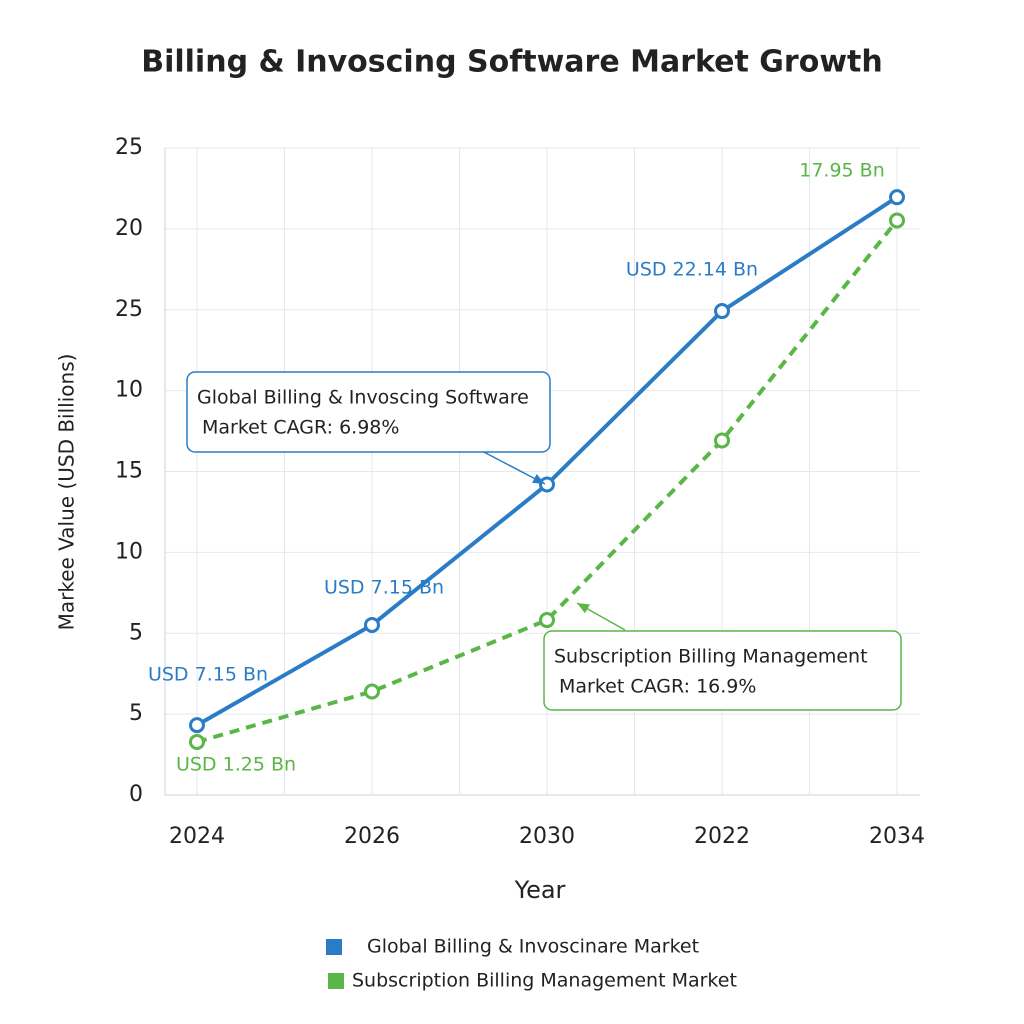 The image size is (1024, 1024). What do you see at coordinates (236, 765) in the screenshot?
I see `data-annotation: USD 1.25 Bn` at bounding box center [236, 765].